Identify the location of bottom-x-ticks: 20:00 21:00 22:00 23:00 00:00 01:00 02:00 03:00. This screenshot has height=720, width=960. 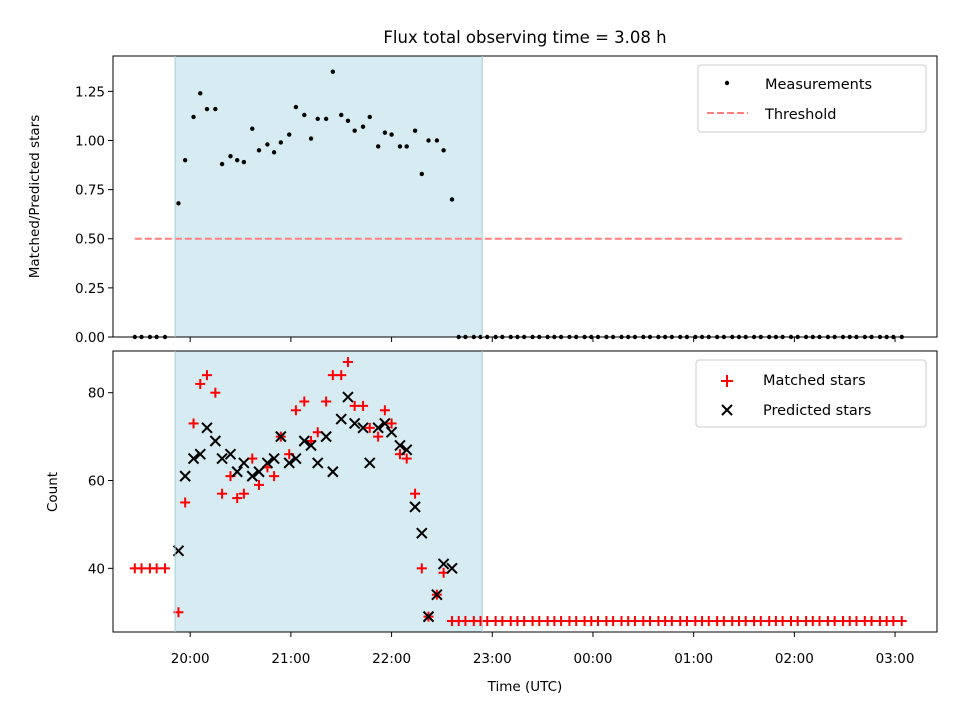
(542, 649).